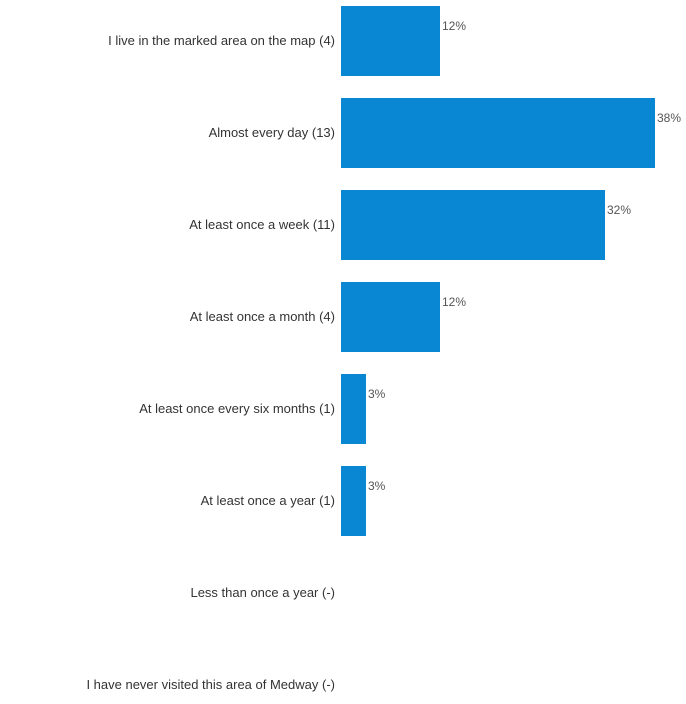 Image resolution: width=686 pixels, height=704 pixels. Describe the element at coordinates (619, 210) in the screenshot. I see `value-label: 32%` at that location.